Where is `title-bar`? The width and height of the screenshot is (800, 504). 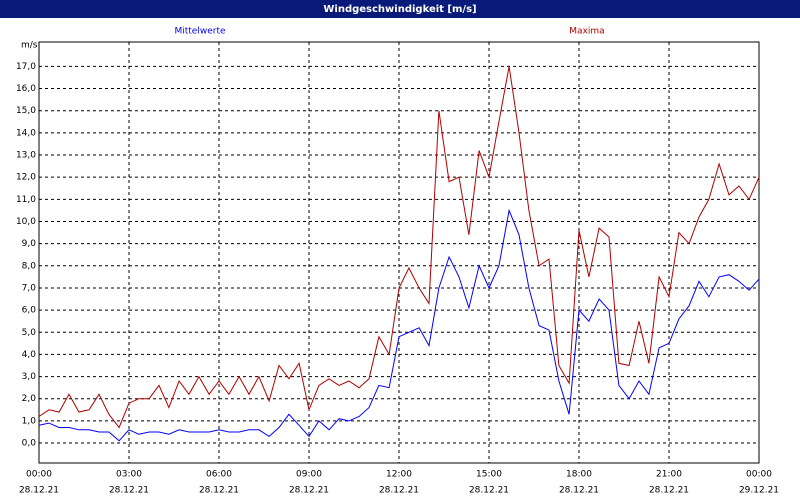 title-bar is located at coordinates (400, 9).